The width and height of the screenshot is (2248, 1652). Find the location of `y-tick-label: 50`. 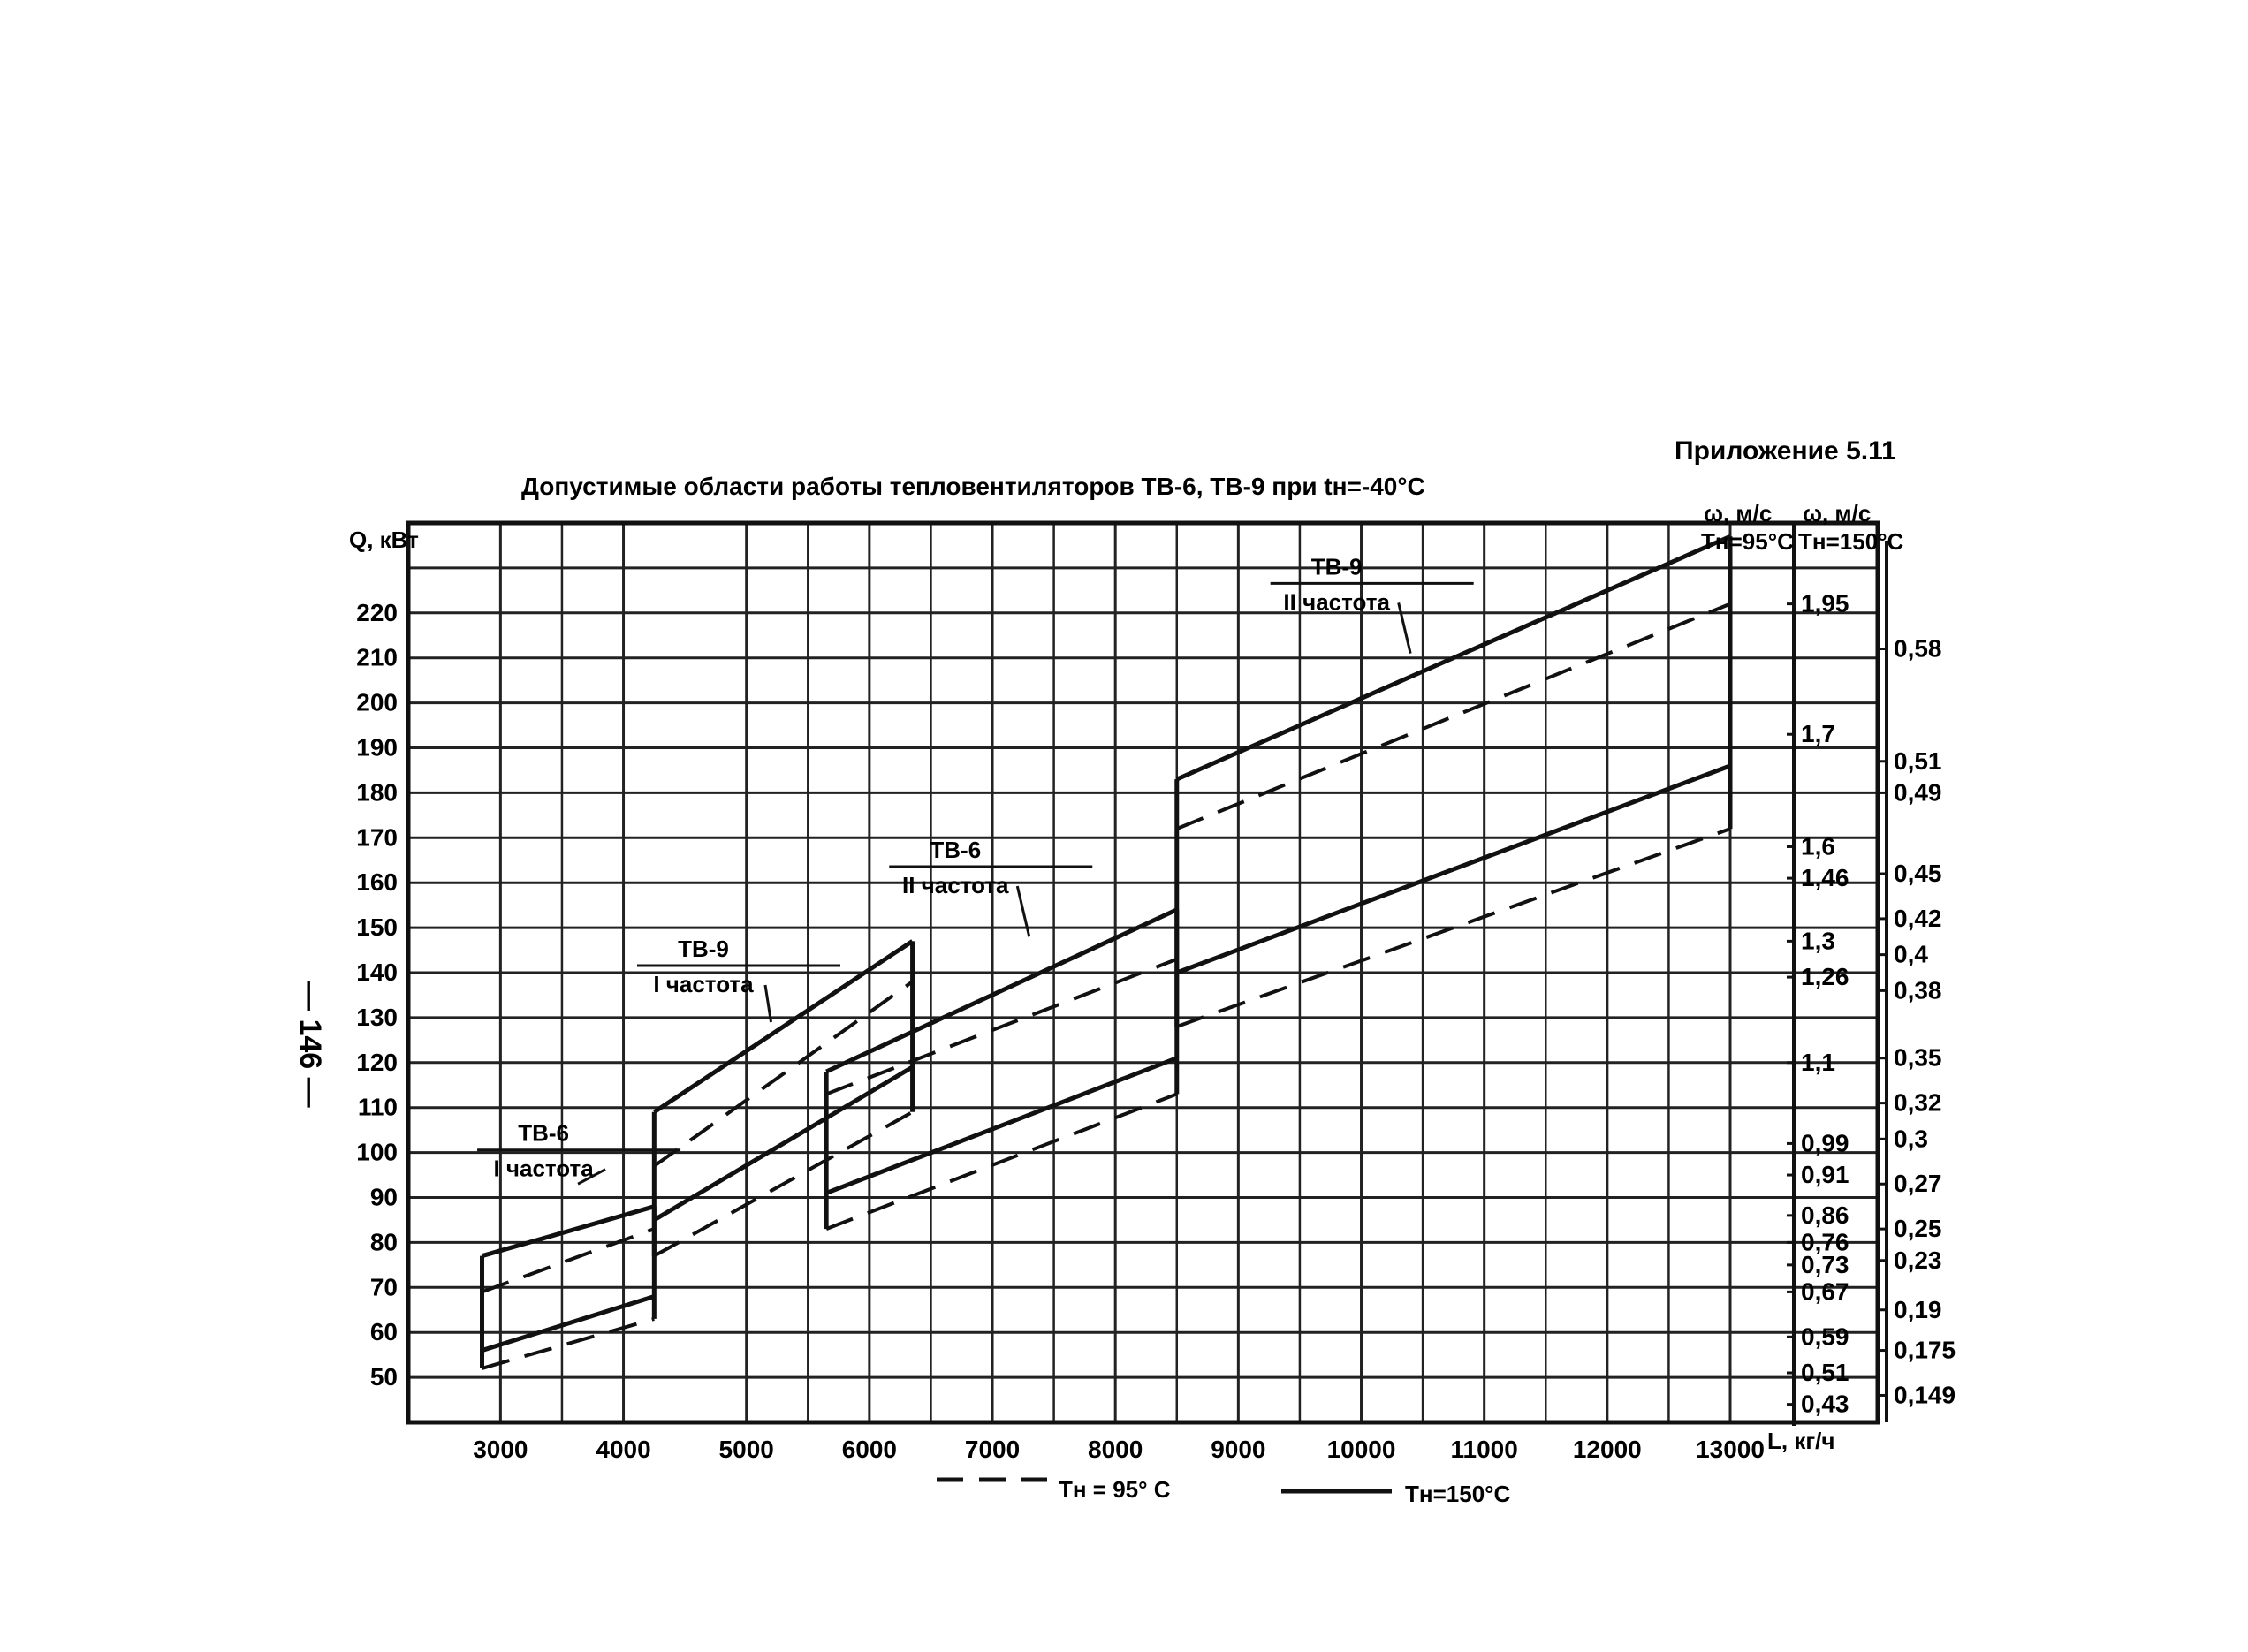

y-tick-label: 50 is located at coordinates (384, 1377).